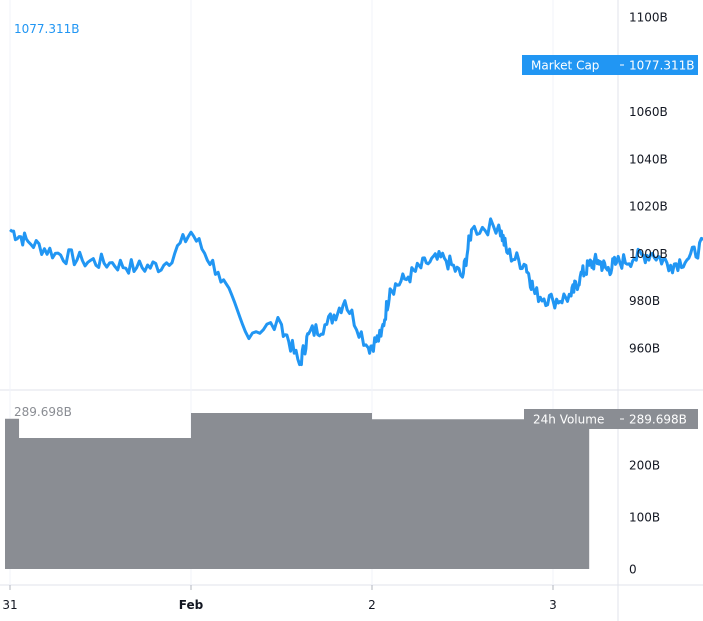 The width and height of the screenshot is (703, 621). Describe the element at coordinates (191, 605) in the screenshot. I see `x-tick-label: Feb` at that location.